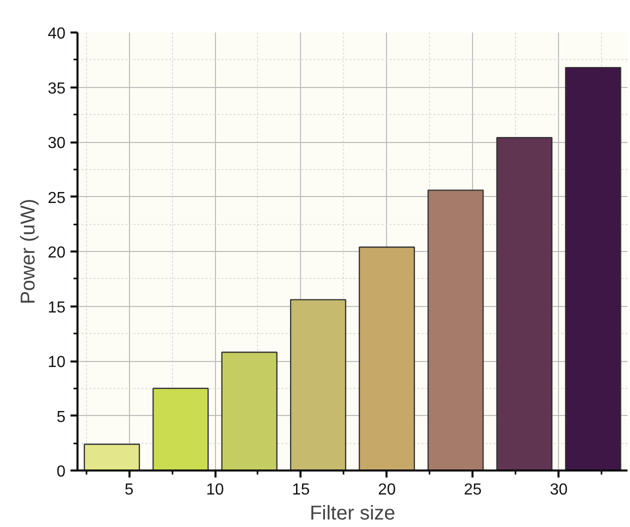  What do you see at coordinates (57, 362) in the screenshot?
I see `y-tick-label: 10` at bounding box center [57, 362].